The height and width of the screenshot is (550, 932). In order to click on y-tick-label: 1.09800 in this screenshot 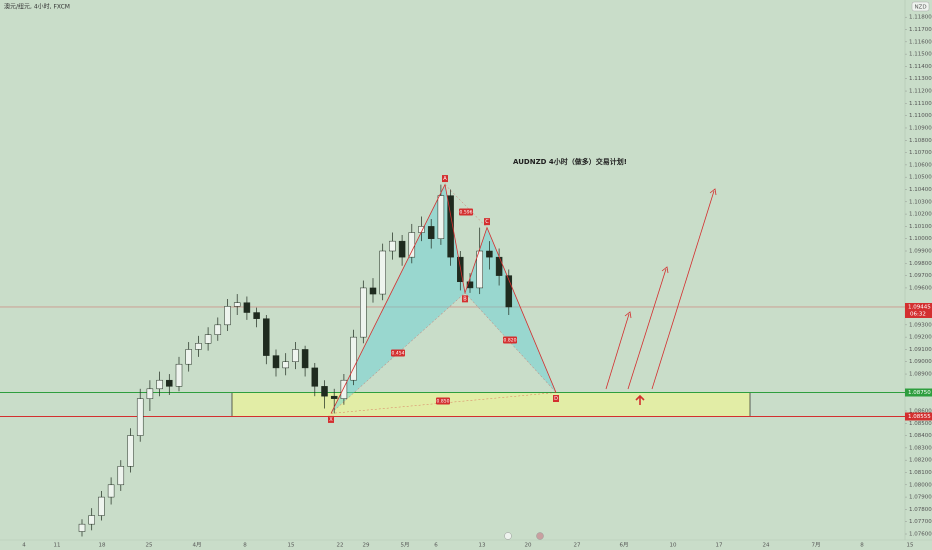, I will do `click(920, 264)`.